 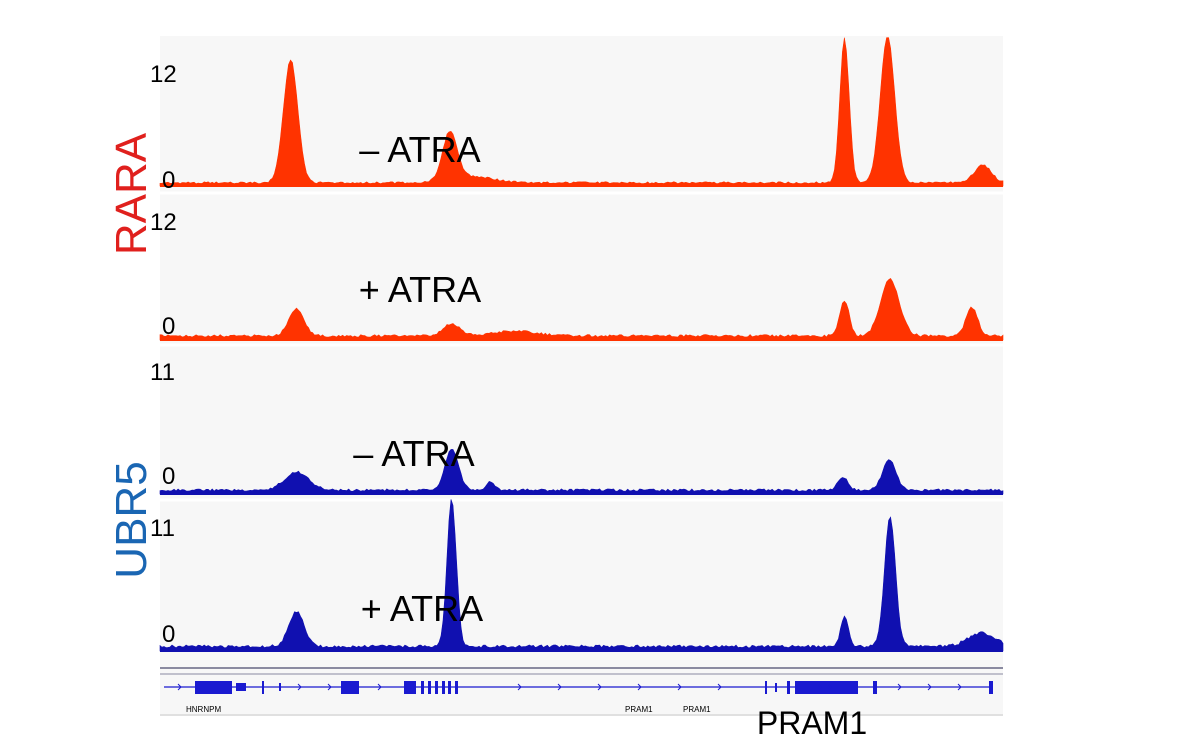 I want to click on gene-label-pram1-a: PRAM1, so click(x=639, y=709).